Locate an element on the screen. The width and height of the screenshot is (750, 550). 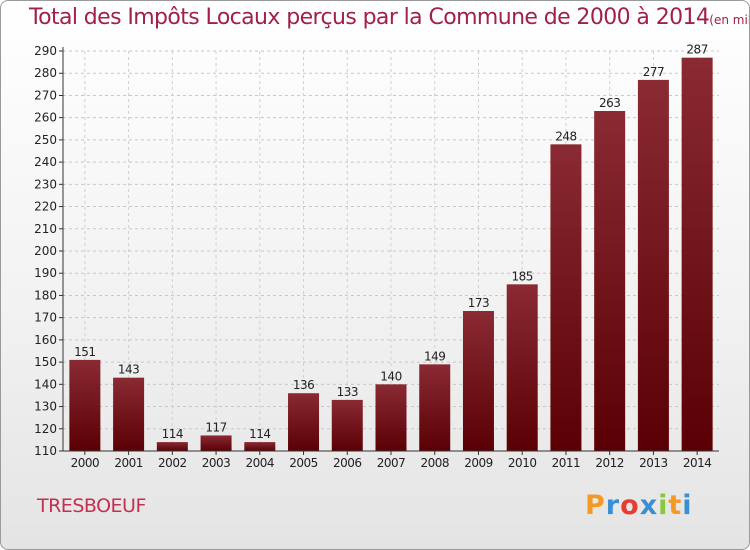
x-tick-label-2001: 2001 is located at coordinates (128, 463).